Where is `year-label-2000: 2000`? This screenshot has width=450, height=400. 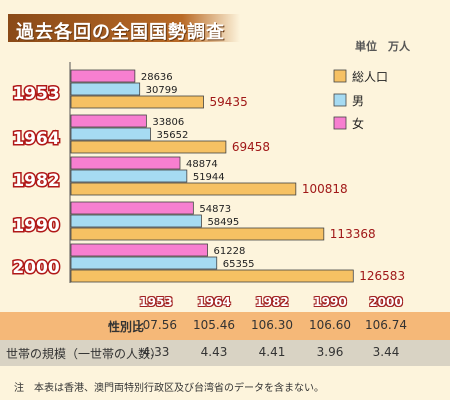
year-label-2000: 2000 is located at coordinates (35, 268).